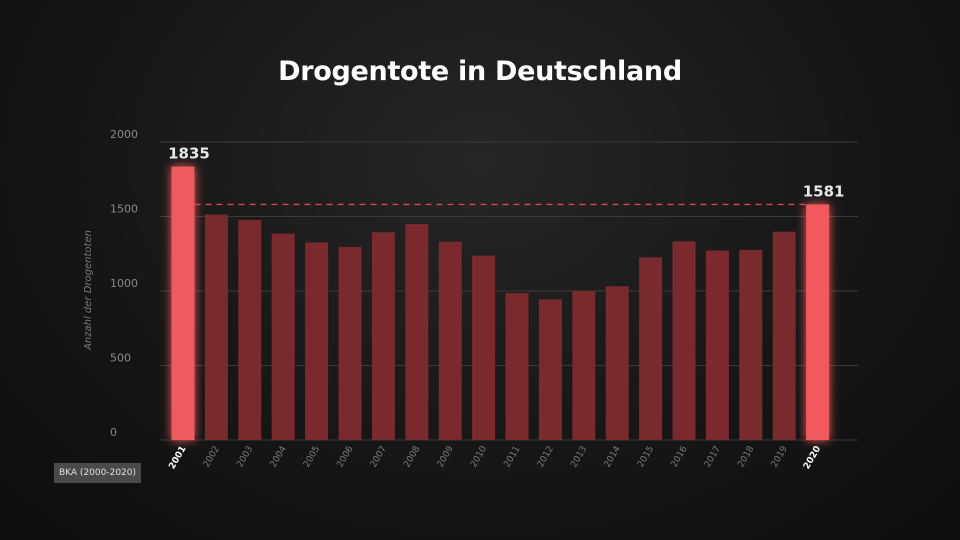 The image size is (960, 540). I want to click on source-badge: BKA (2000-2020), so click(98, 473).